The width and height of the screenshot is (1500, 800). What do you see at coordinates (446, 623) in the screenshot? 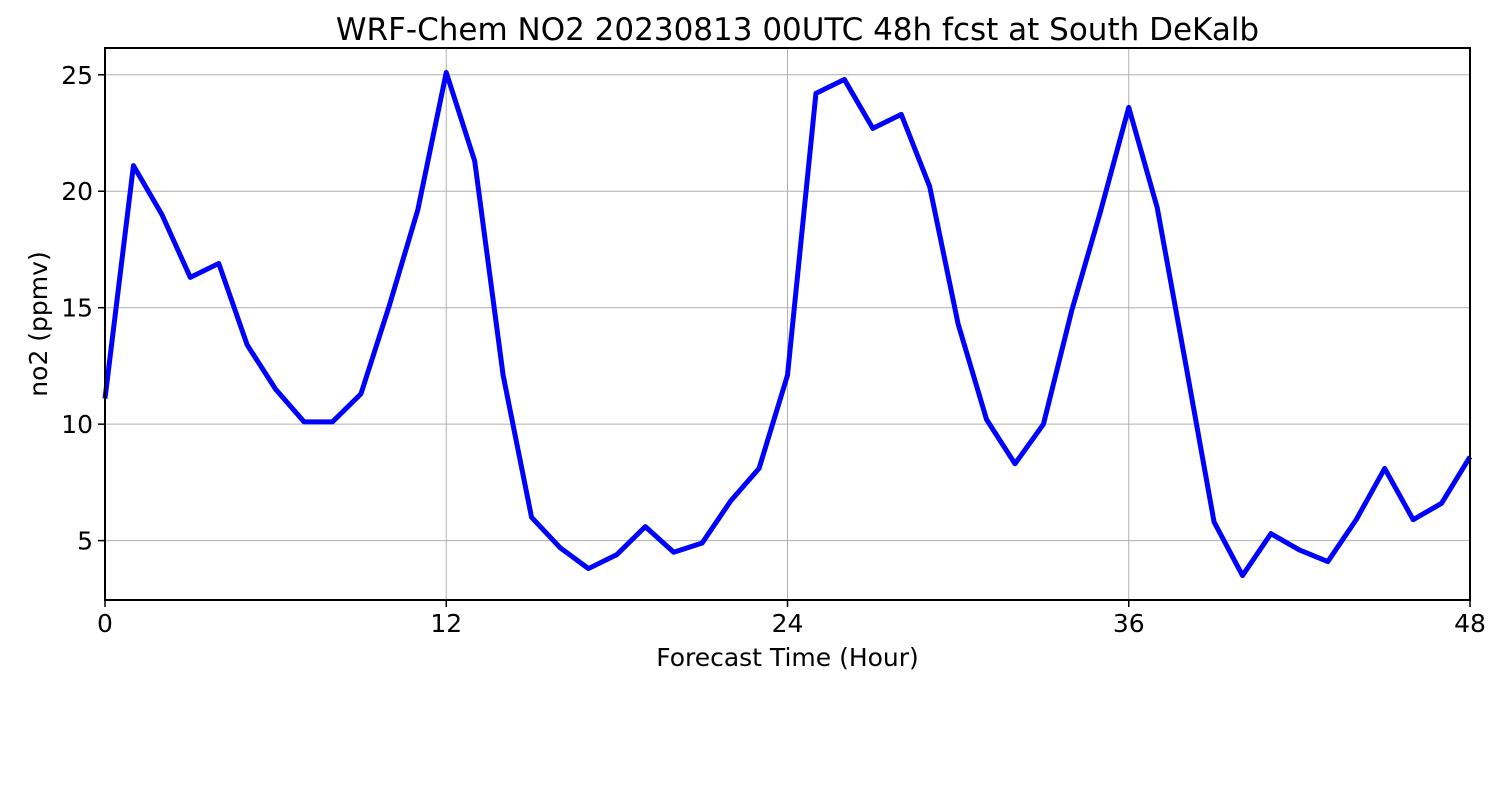
I see `x-tick-label: 12` at bounding box center [446, 623].